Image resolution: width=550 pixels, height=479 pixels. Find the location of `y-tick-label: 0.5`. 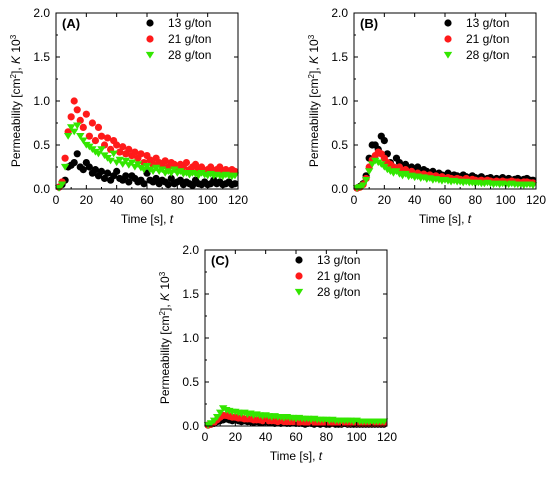

y-tick-label: 0.5 is located at coordinates (190, 382).